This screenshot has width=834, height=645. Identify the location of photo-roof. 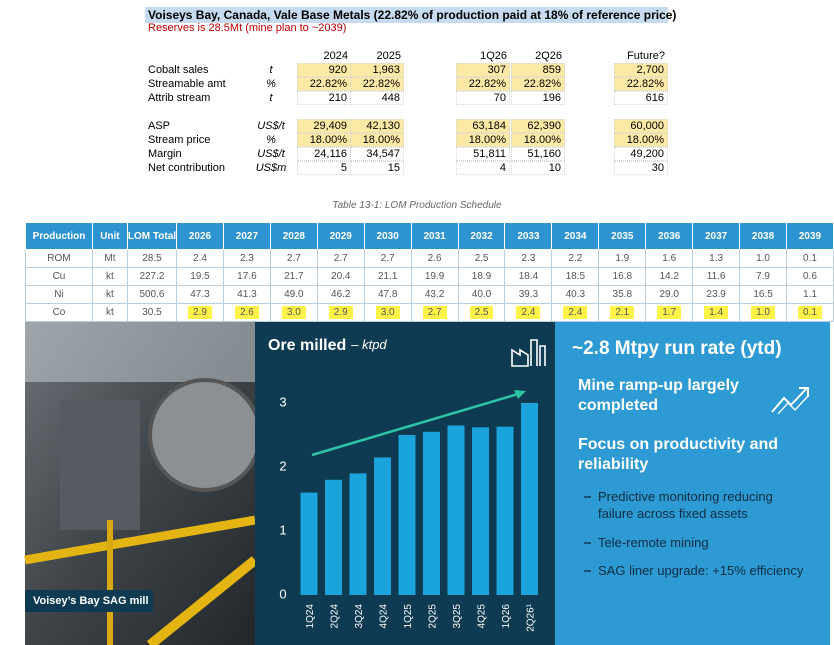
(140, 352).